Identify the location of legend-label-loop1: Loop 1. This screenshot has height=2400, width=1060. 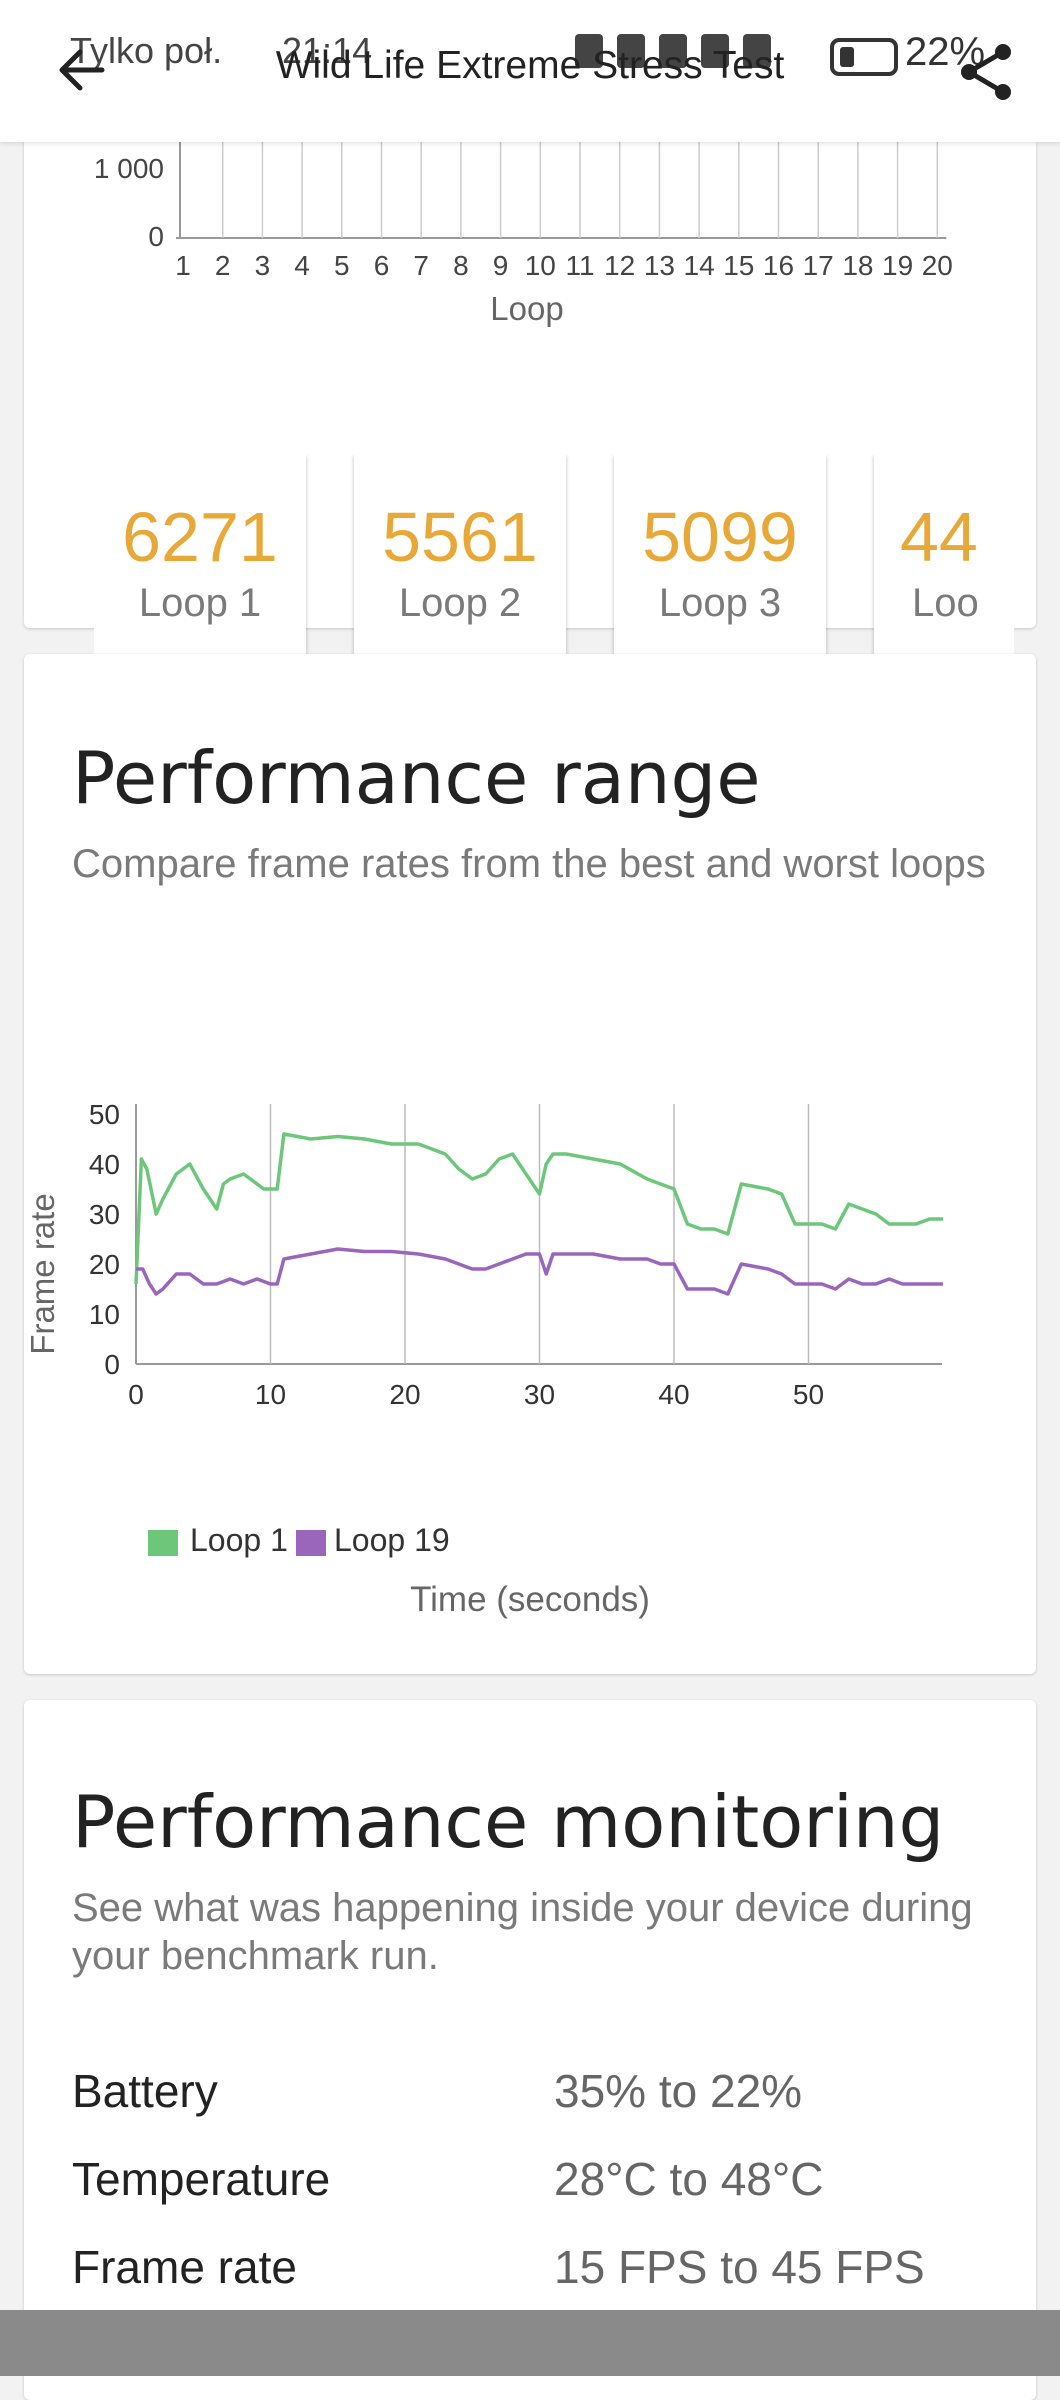
(239, 1540).